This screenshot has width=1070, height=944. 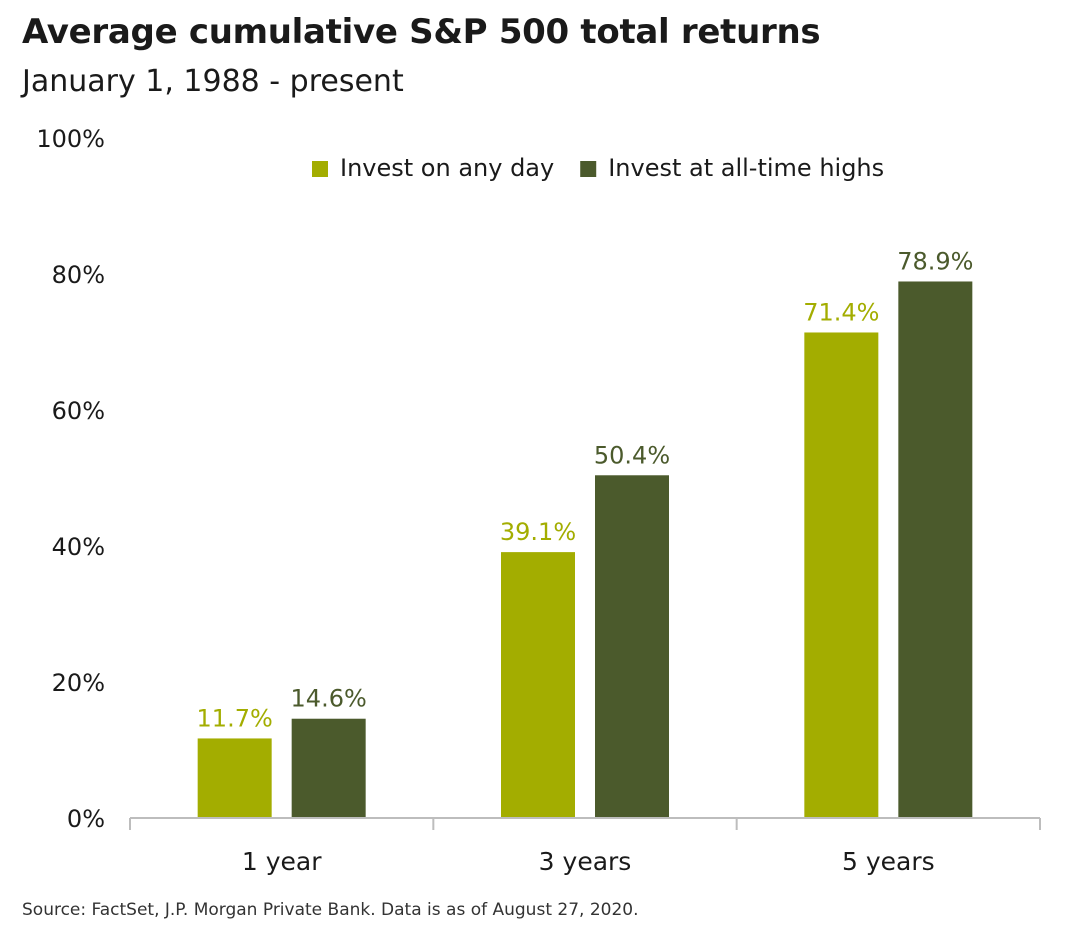 I want to click on bar-value-label: 39.1%, so click(x=538, y=532).